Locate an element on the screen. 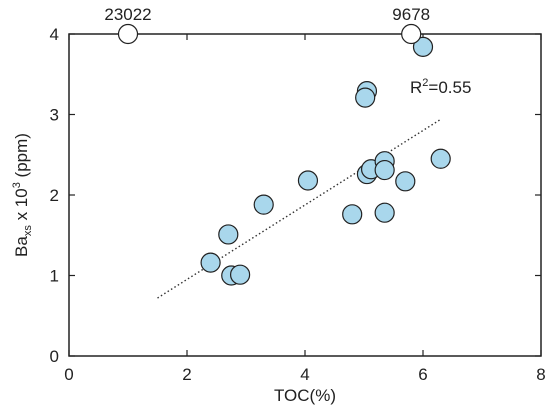 The width and height of the screenshot is (550, 410). r-squared-annotation: R2=0.55 is located at coordinates (440, 87).